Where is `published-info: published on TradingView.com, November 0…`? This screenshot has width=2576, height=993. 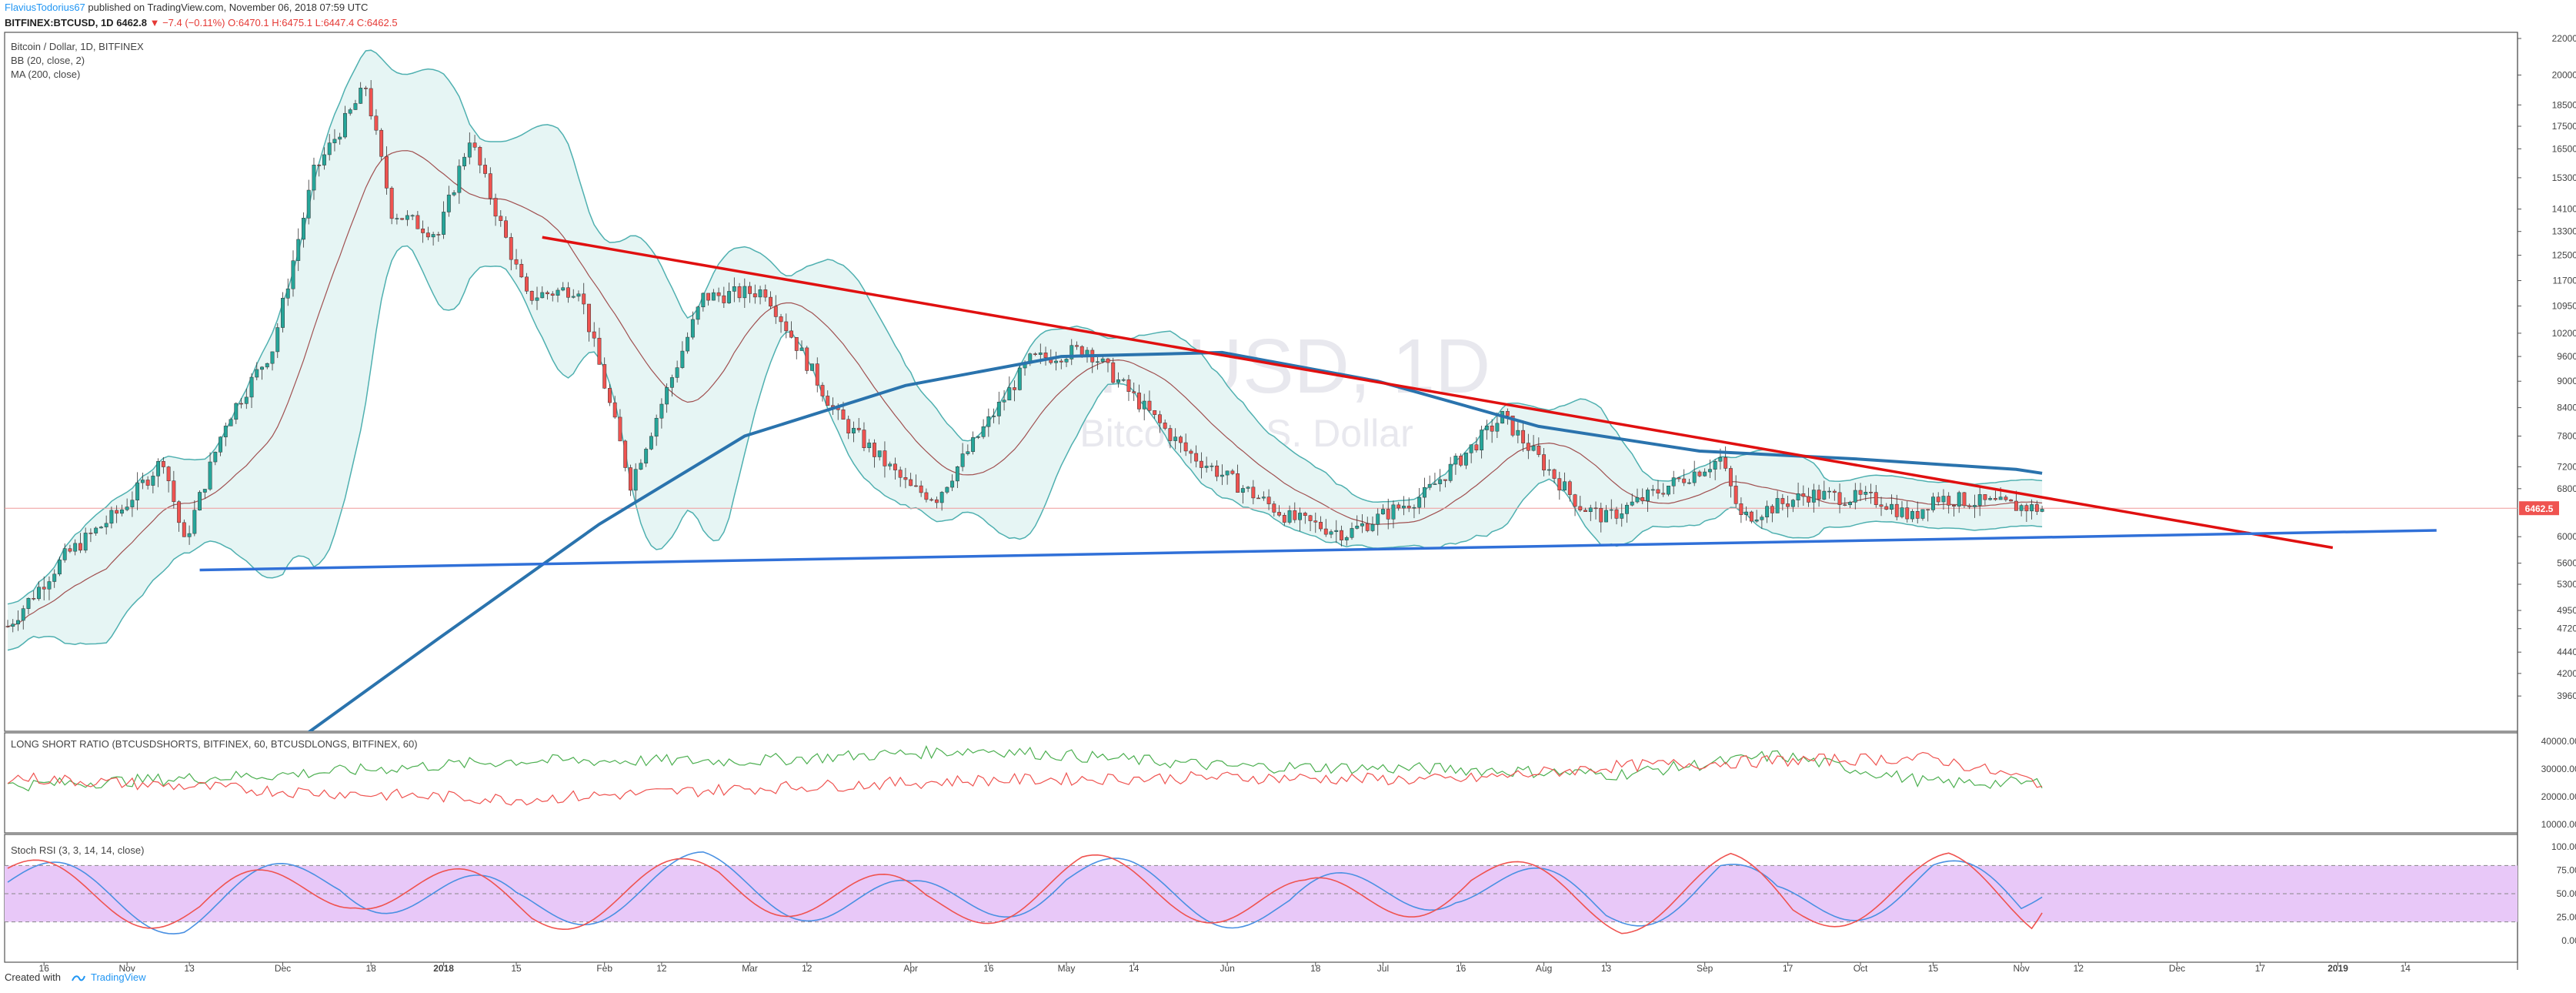 published-info: published on TradingView.com, November 0… is located at coordinates (228, 7).